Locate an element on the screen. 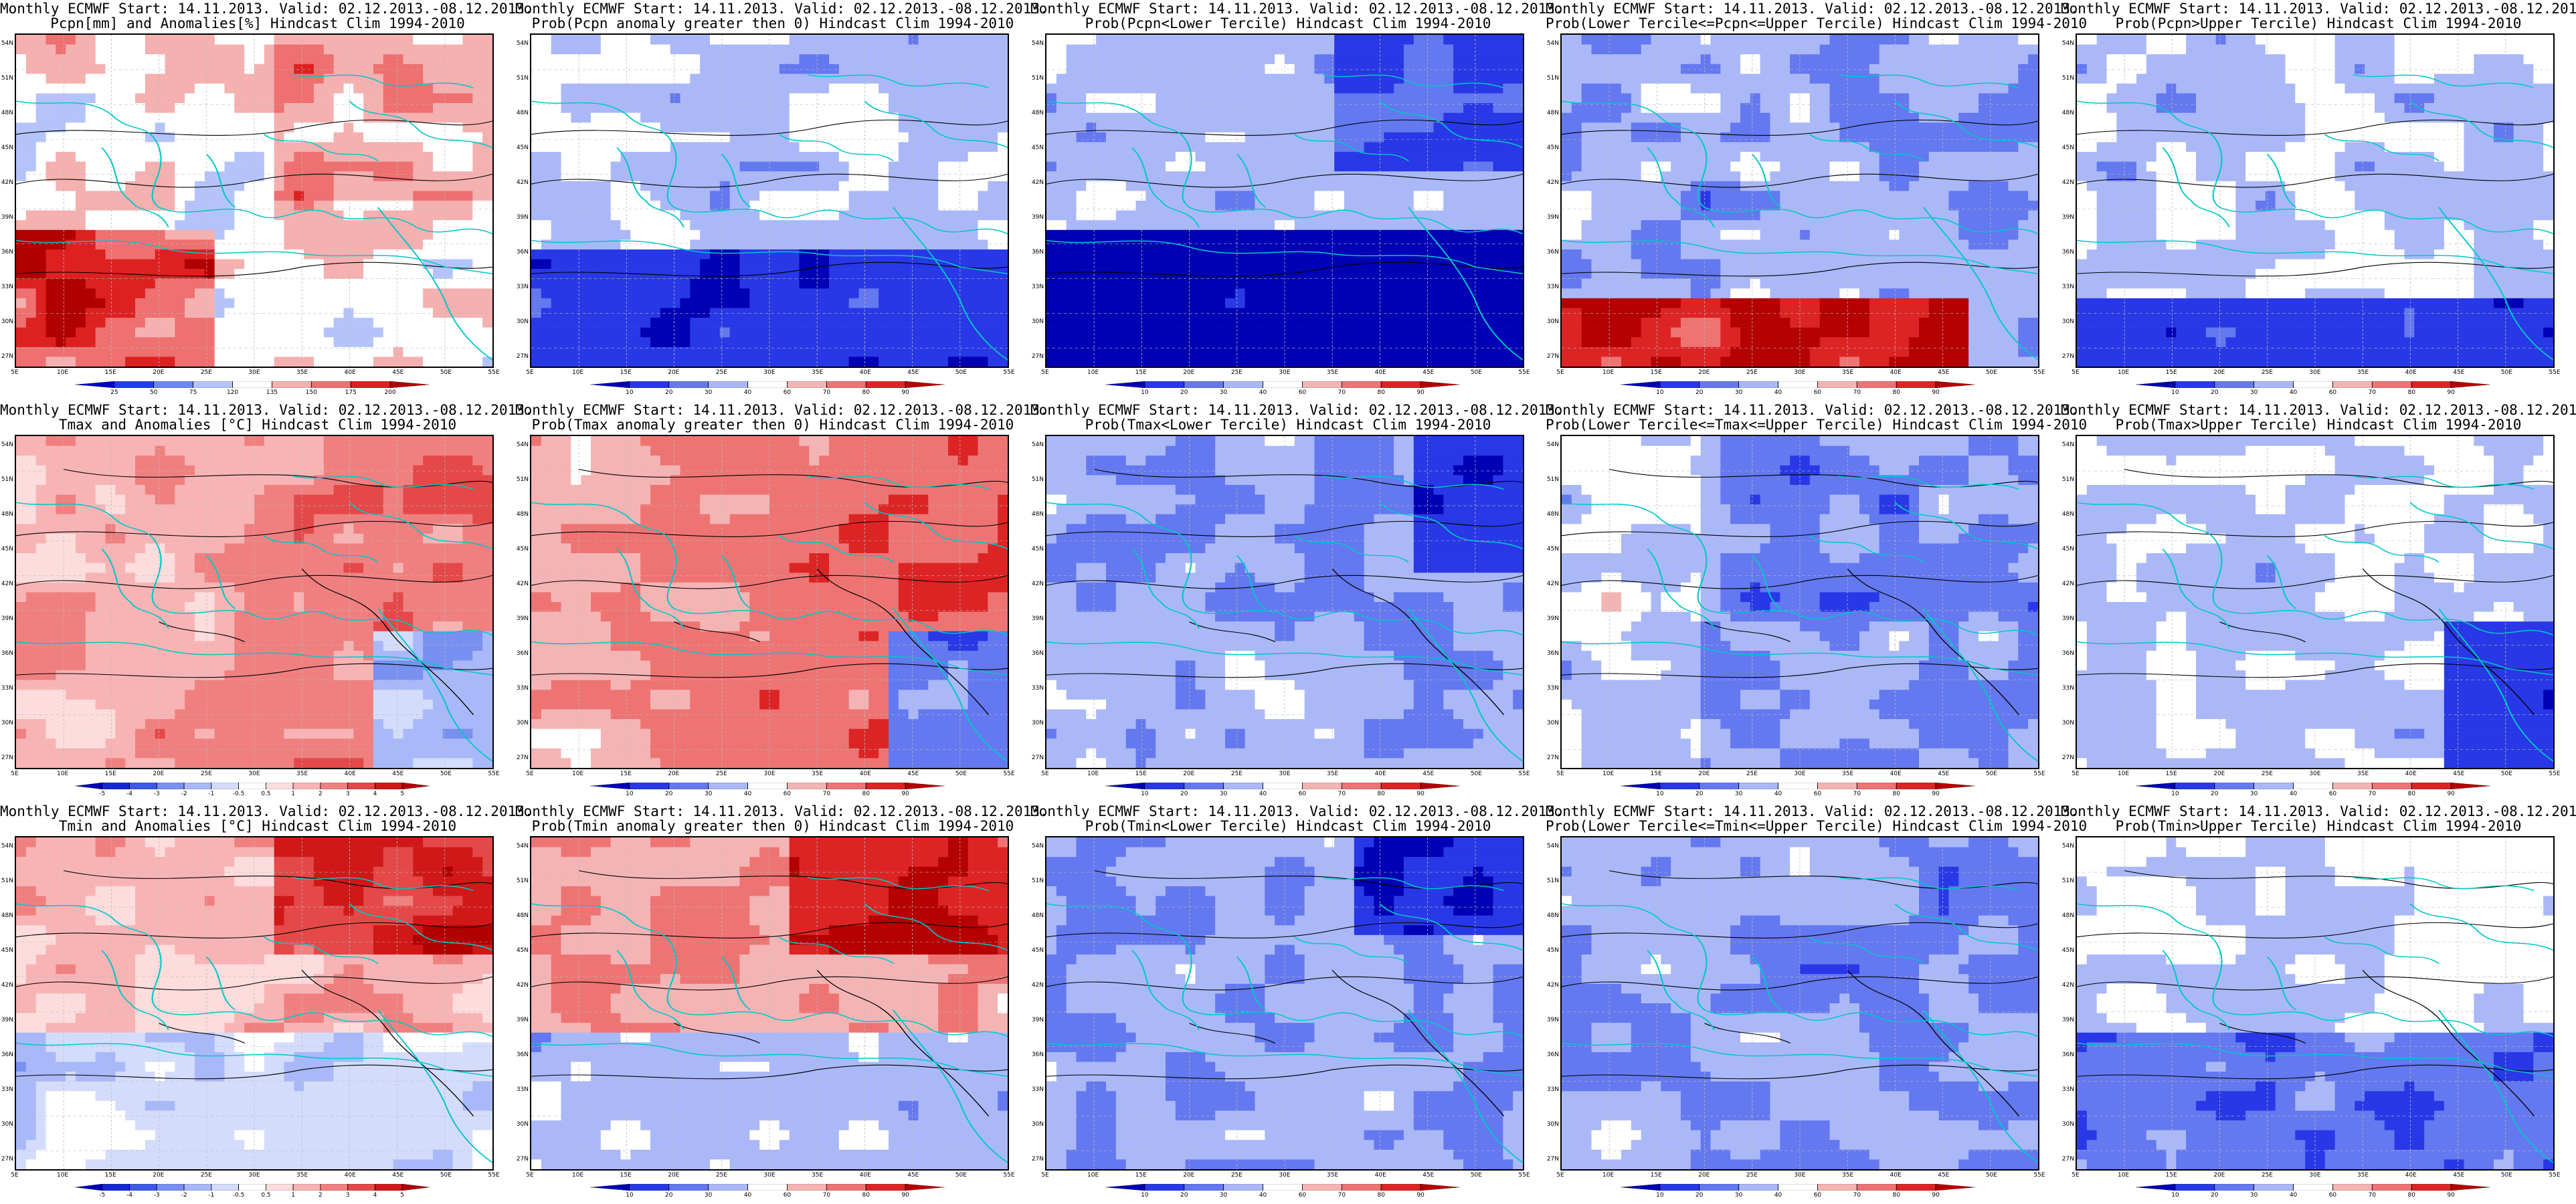 This screenshot has height=1204, width=2576. lat-label: 48N is located at coordinates (6, 113).